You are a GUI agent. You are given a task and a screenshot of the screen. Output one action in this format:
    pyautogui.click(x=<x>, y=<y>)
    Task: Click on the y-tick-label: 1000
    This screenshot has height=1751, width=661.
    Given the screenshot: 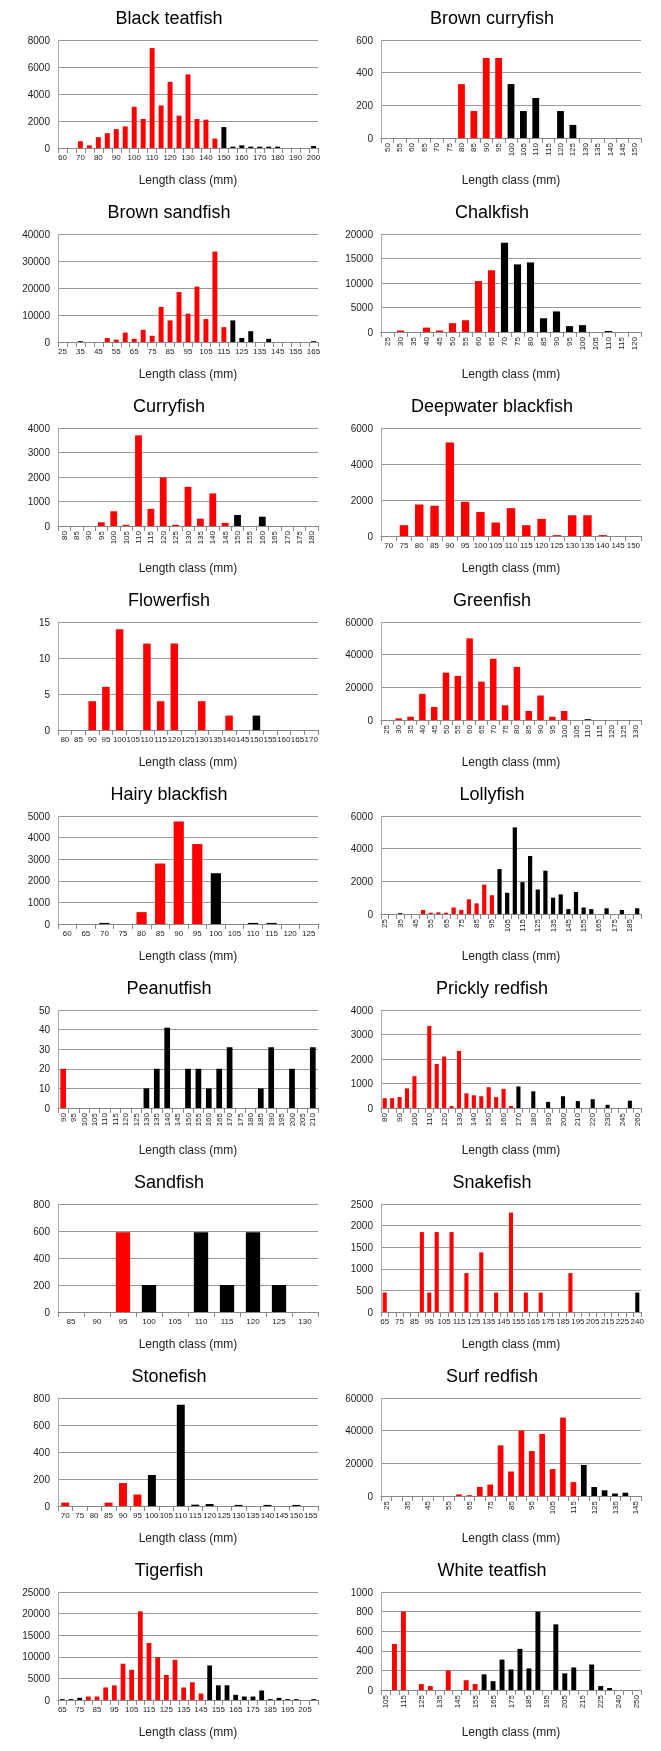 What is the action you would take?
    pyautogui.click(x=362, y=1083)
    